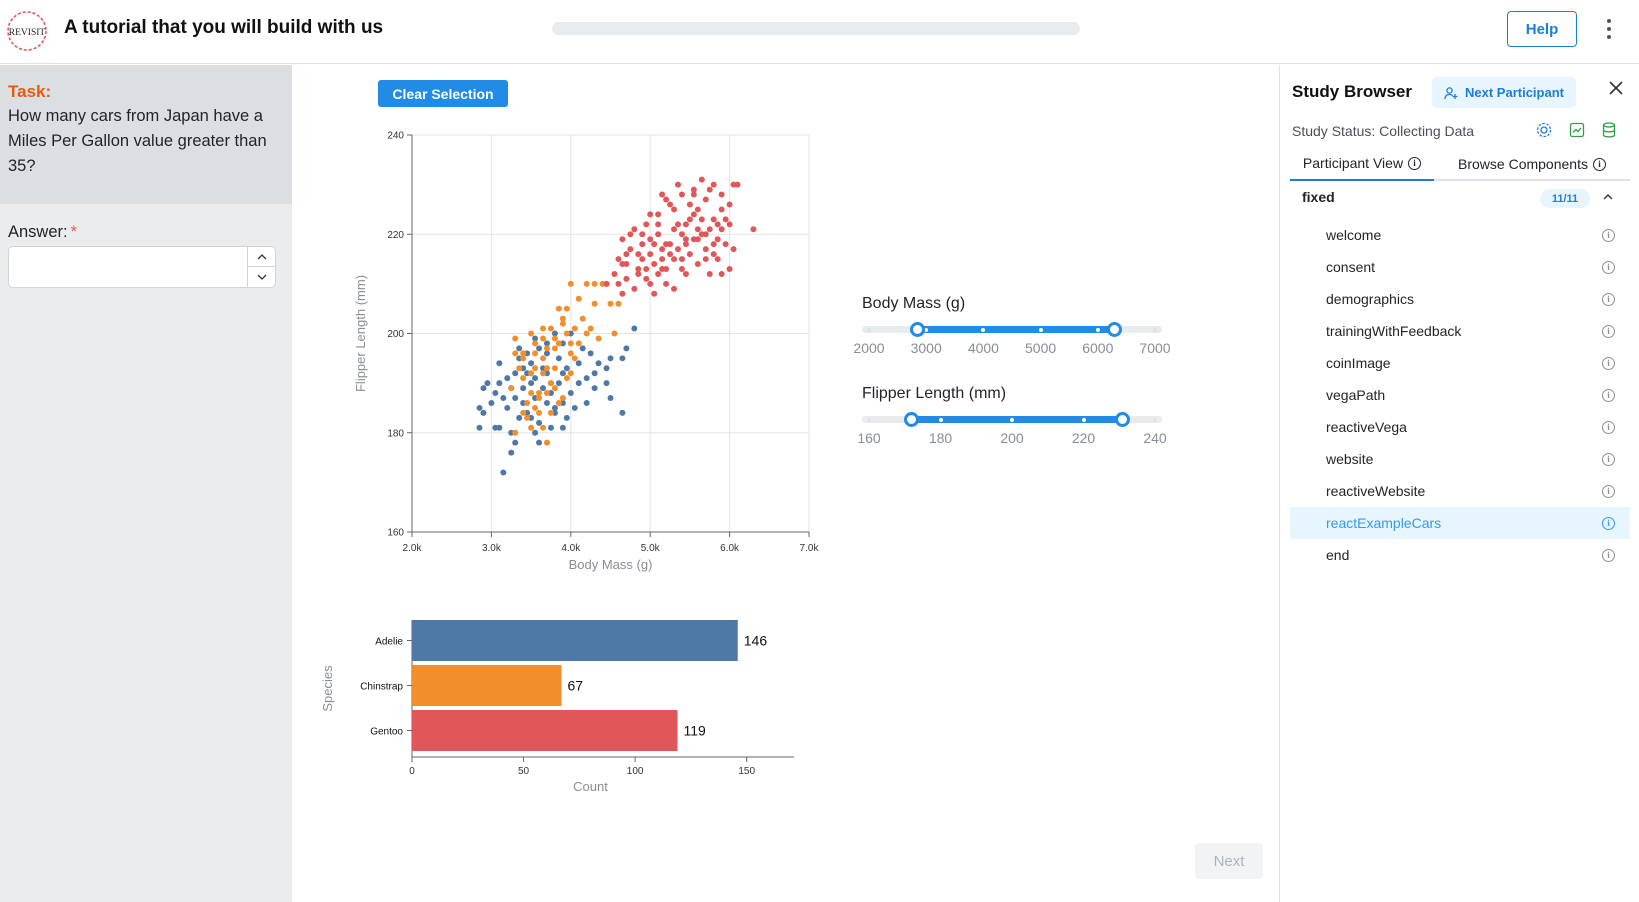 Image resolution: width=1639 pixels, height=902 pixels. I want to click on flipper-length-slider-track, so click(1012, 419).